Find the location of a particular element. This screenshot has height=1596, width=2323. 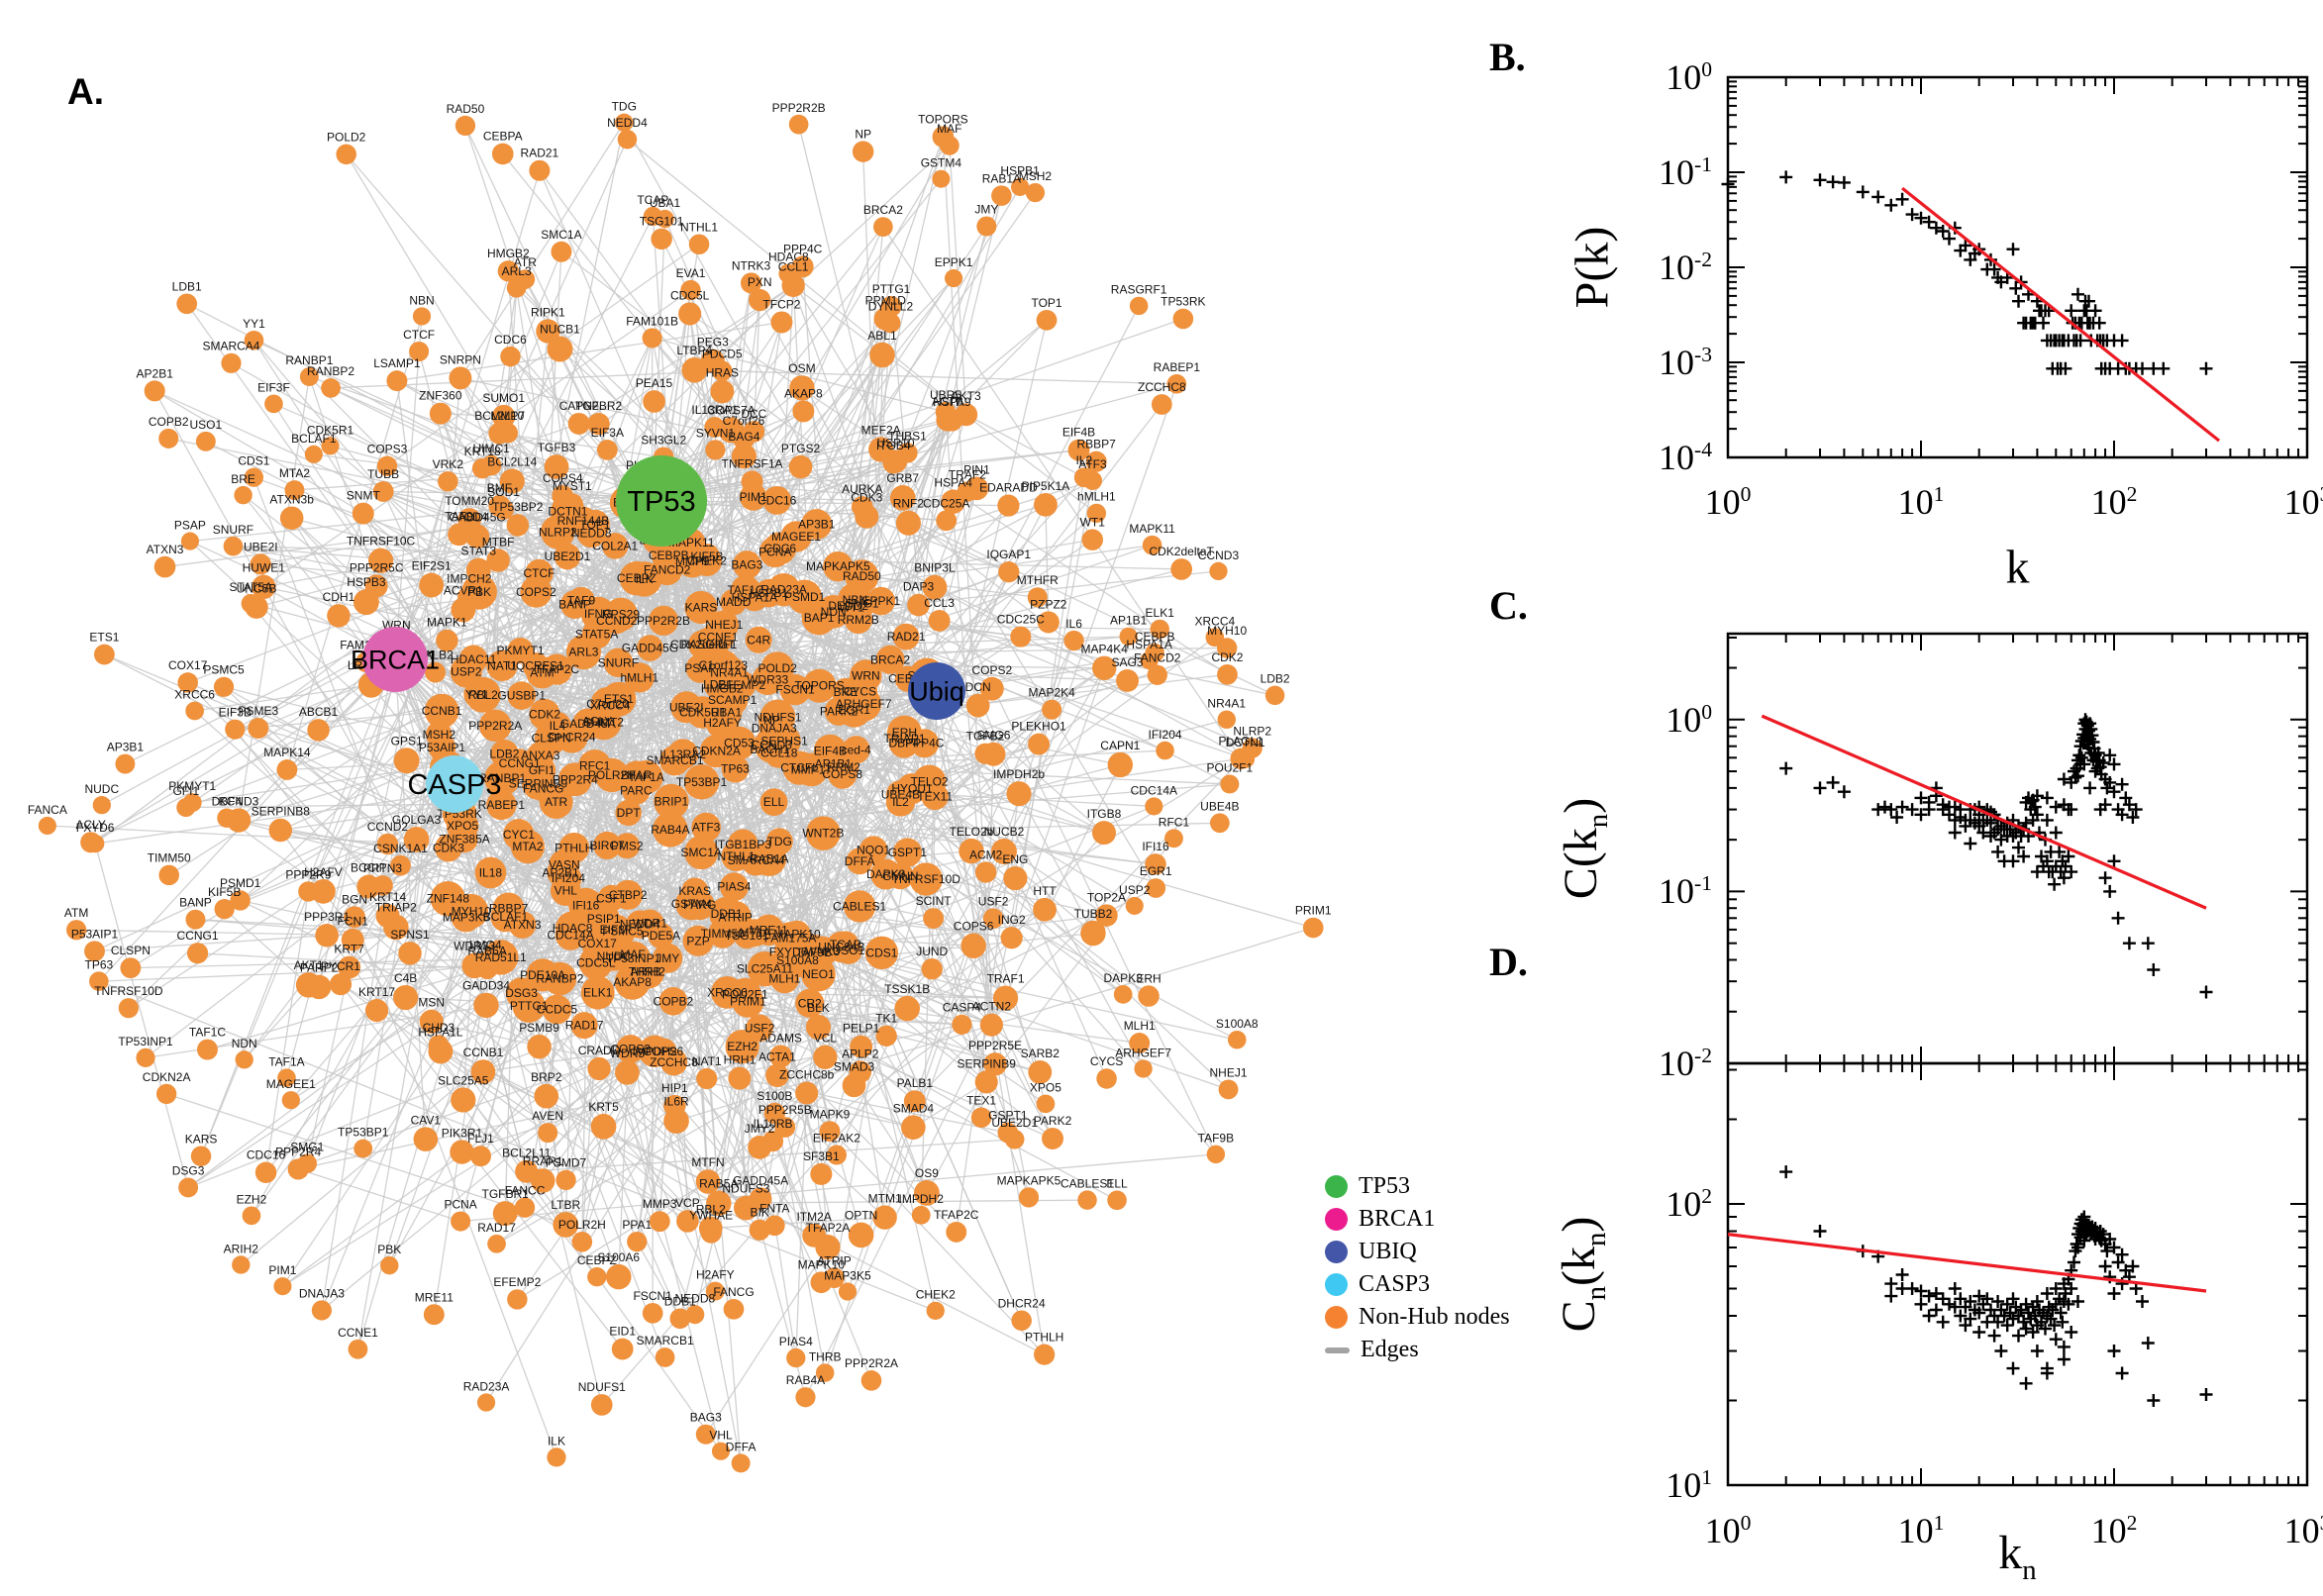

gene-label: CLSPN is located at coordinates (552, 739).